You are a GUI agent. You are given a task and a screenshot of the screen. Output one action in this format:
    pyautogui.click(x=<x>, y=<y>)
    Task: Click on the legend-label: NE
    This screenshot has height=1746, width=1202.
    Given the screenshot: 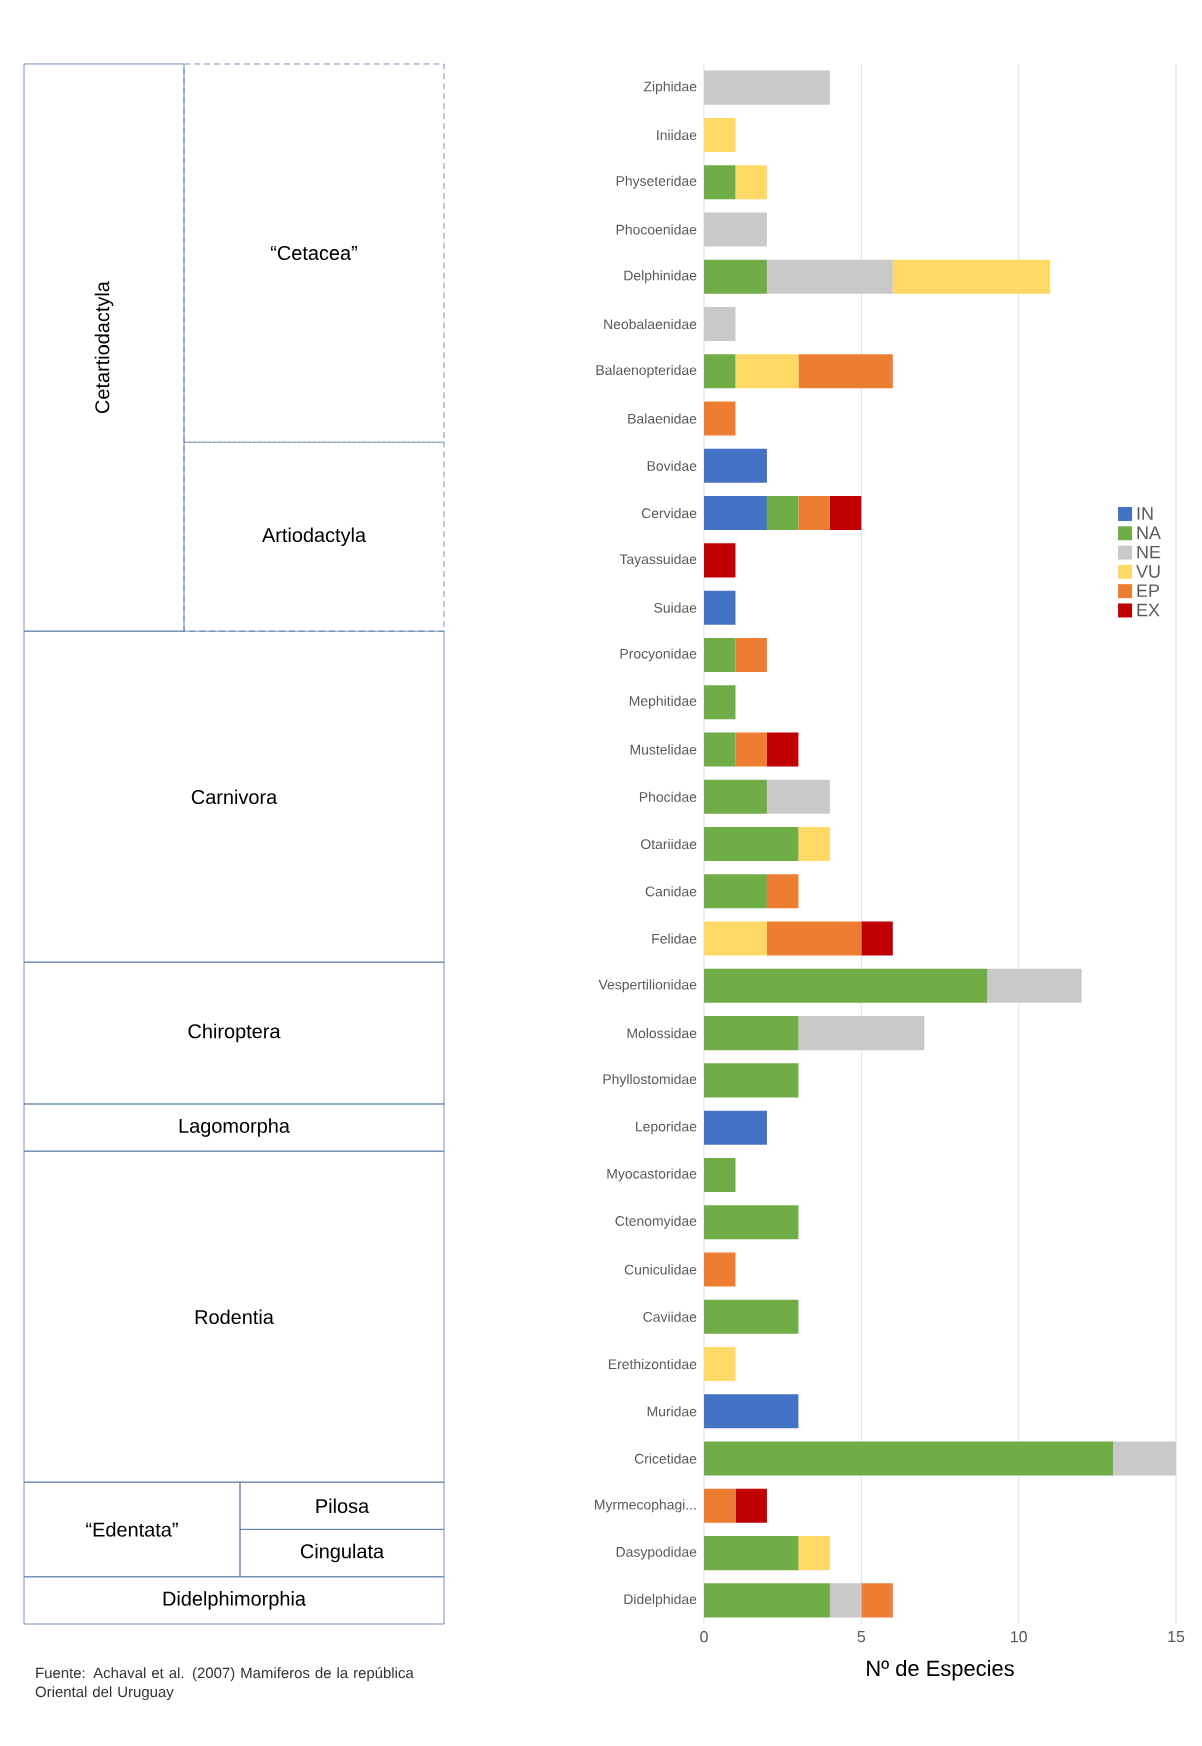 What is the action you would take?
    pyautogui.click(x=1149, y=552)
    